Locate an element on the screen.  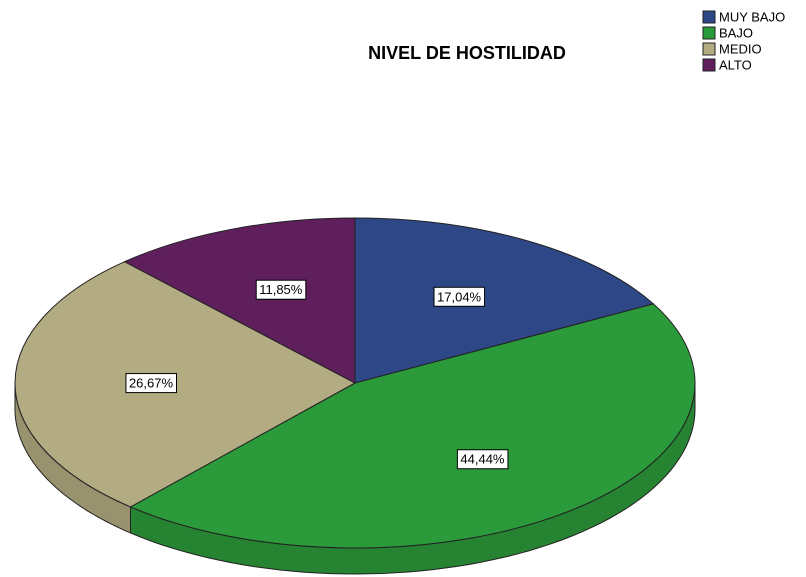
value-label: 44,44% is located at coordinates (482, 459).